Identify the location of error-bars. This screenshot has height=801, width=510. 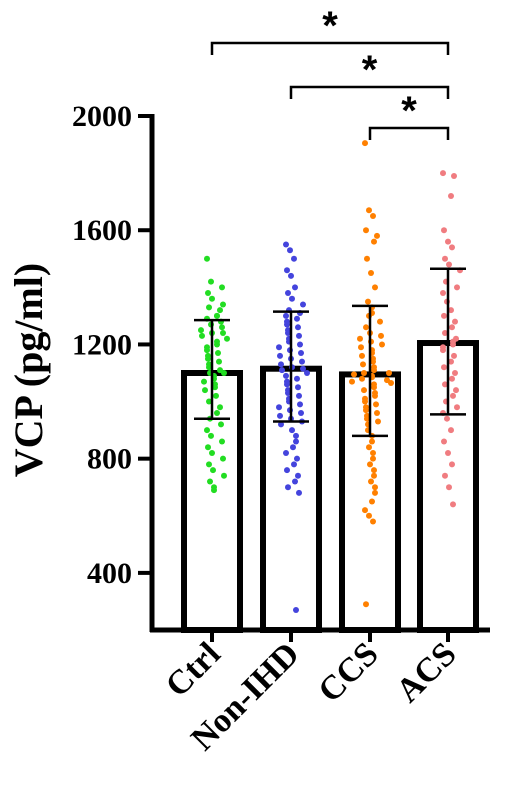
(330, 352).